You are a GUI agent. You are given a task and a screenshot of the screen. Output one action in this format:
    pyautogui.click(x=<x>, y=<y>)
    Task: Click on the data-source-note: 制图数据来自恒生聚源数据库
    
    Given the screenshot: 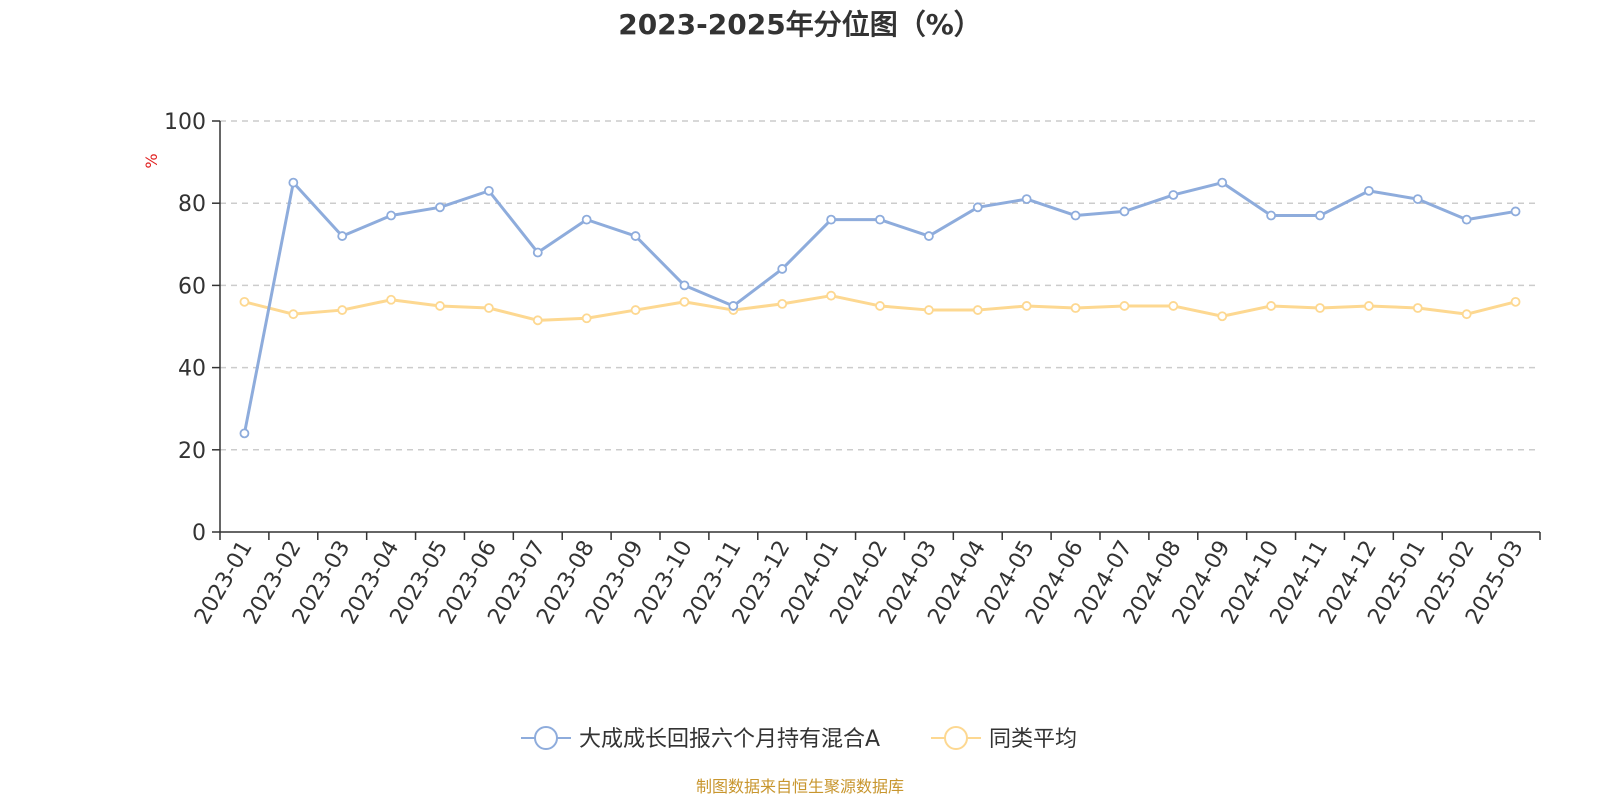 What is the action you would take?
    pyautogui.click(x=800, y=786)
    